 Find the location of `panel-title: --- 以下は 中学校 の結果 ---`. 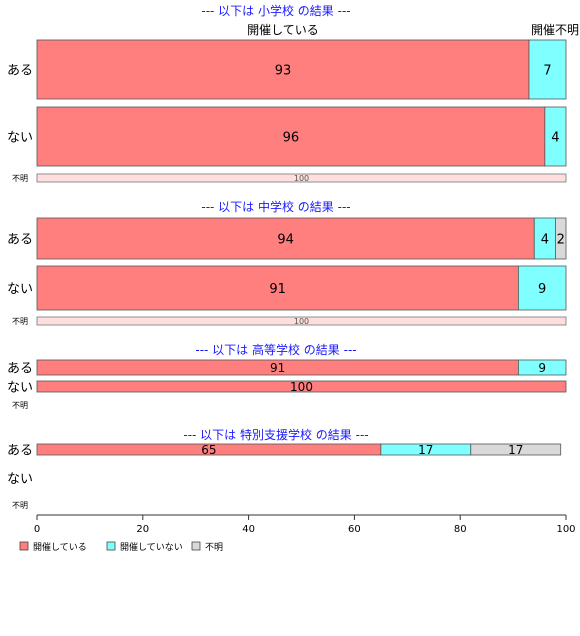

panel-title: --- 以下は 中学校 の結果 --- is located at coordinates (275, 206).